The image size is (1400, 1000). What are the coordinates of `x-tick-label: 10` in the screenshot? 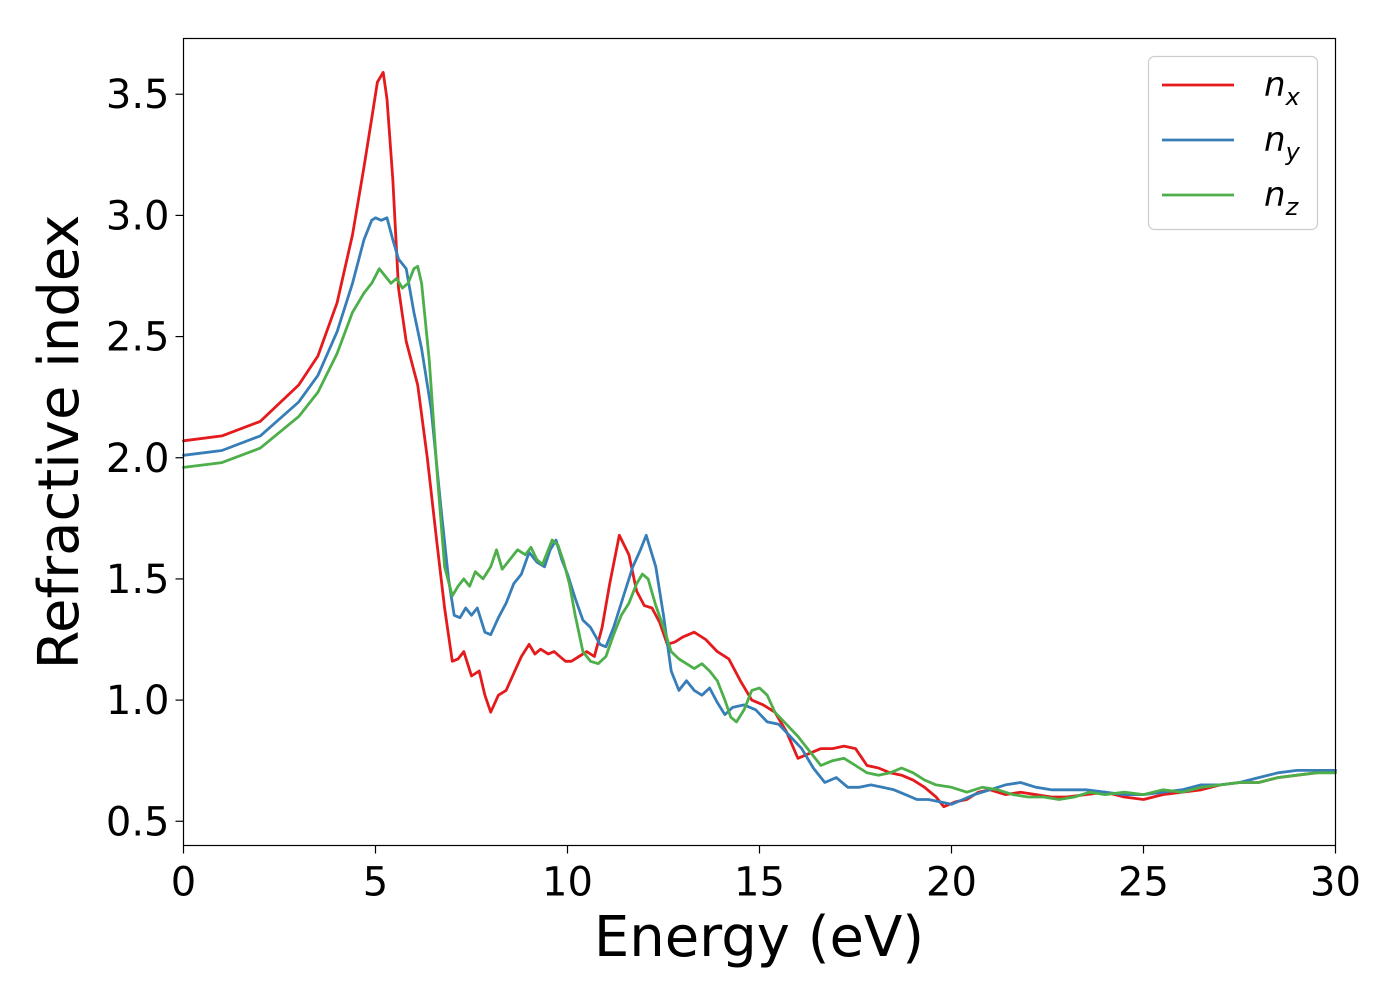 It's located at (567, 883).